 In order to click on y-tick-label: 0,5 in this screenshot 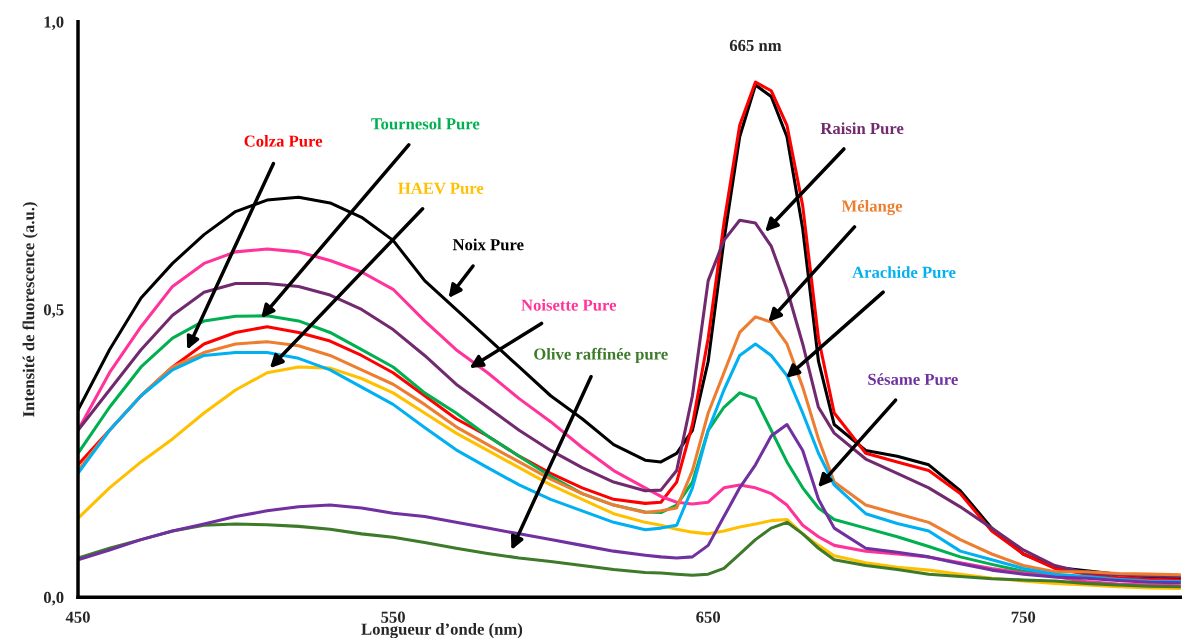, I will do `click(53, 311)`.